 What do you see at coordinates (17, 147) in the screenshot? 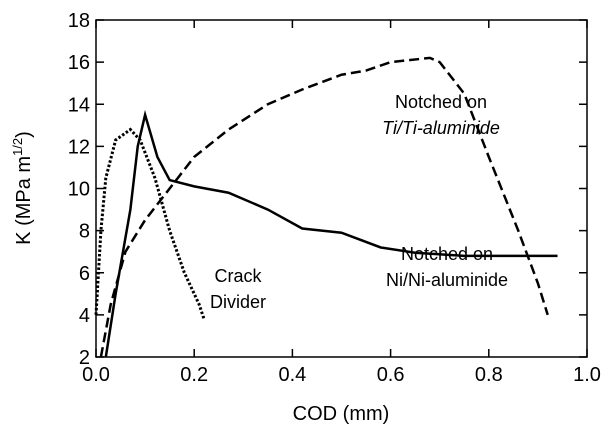
I see `y-axis-label-sup: 1/2` at bounding box center [17, 147].